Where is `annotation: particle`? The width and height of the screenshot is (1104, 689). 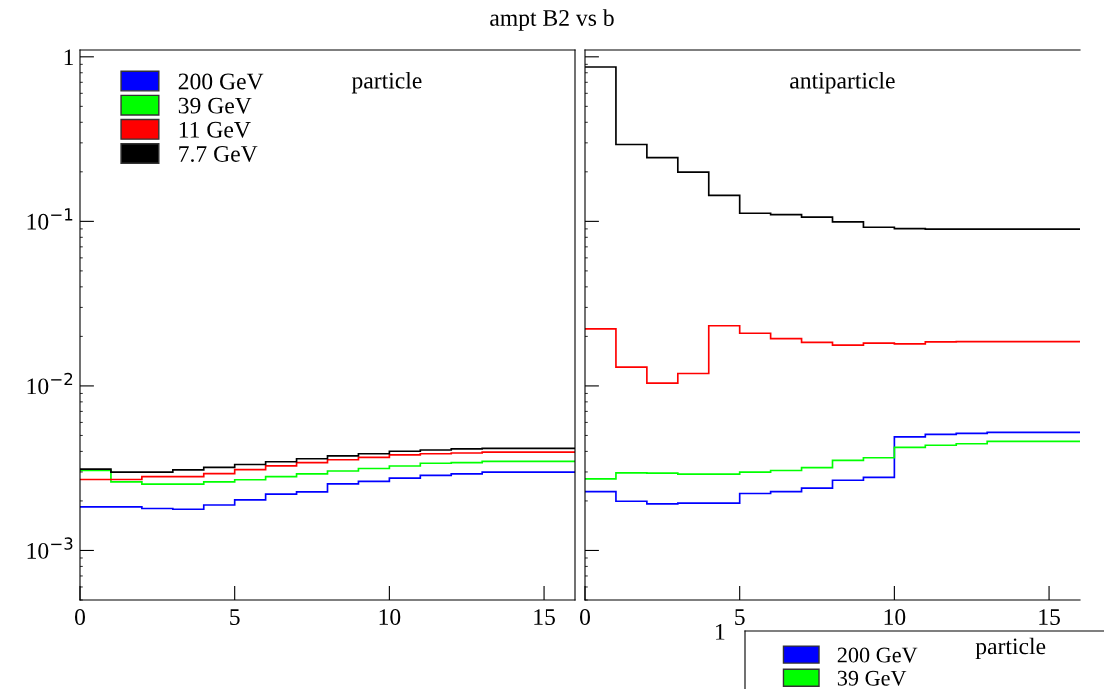
annotation: particle is located at coordinates (386, 83).